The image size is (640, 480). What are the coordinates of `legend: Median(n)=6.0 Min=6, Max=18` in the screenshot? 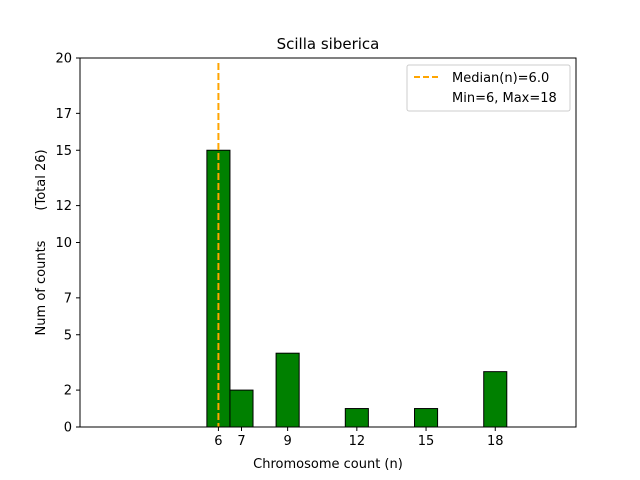 It's located at (488, 88).